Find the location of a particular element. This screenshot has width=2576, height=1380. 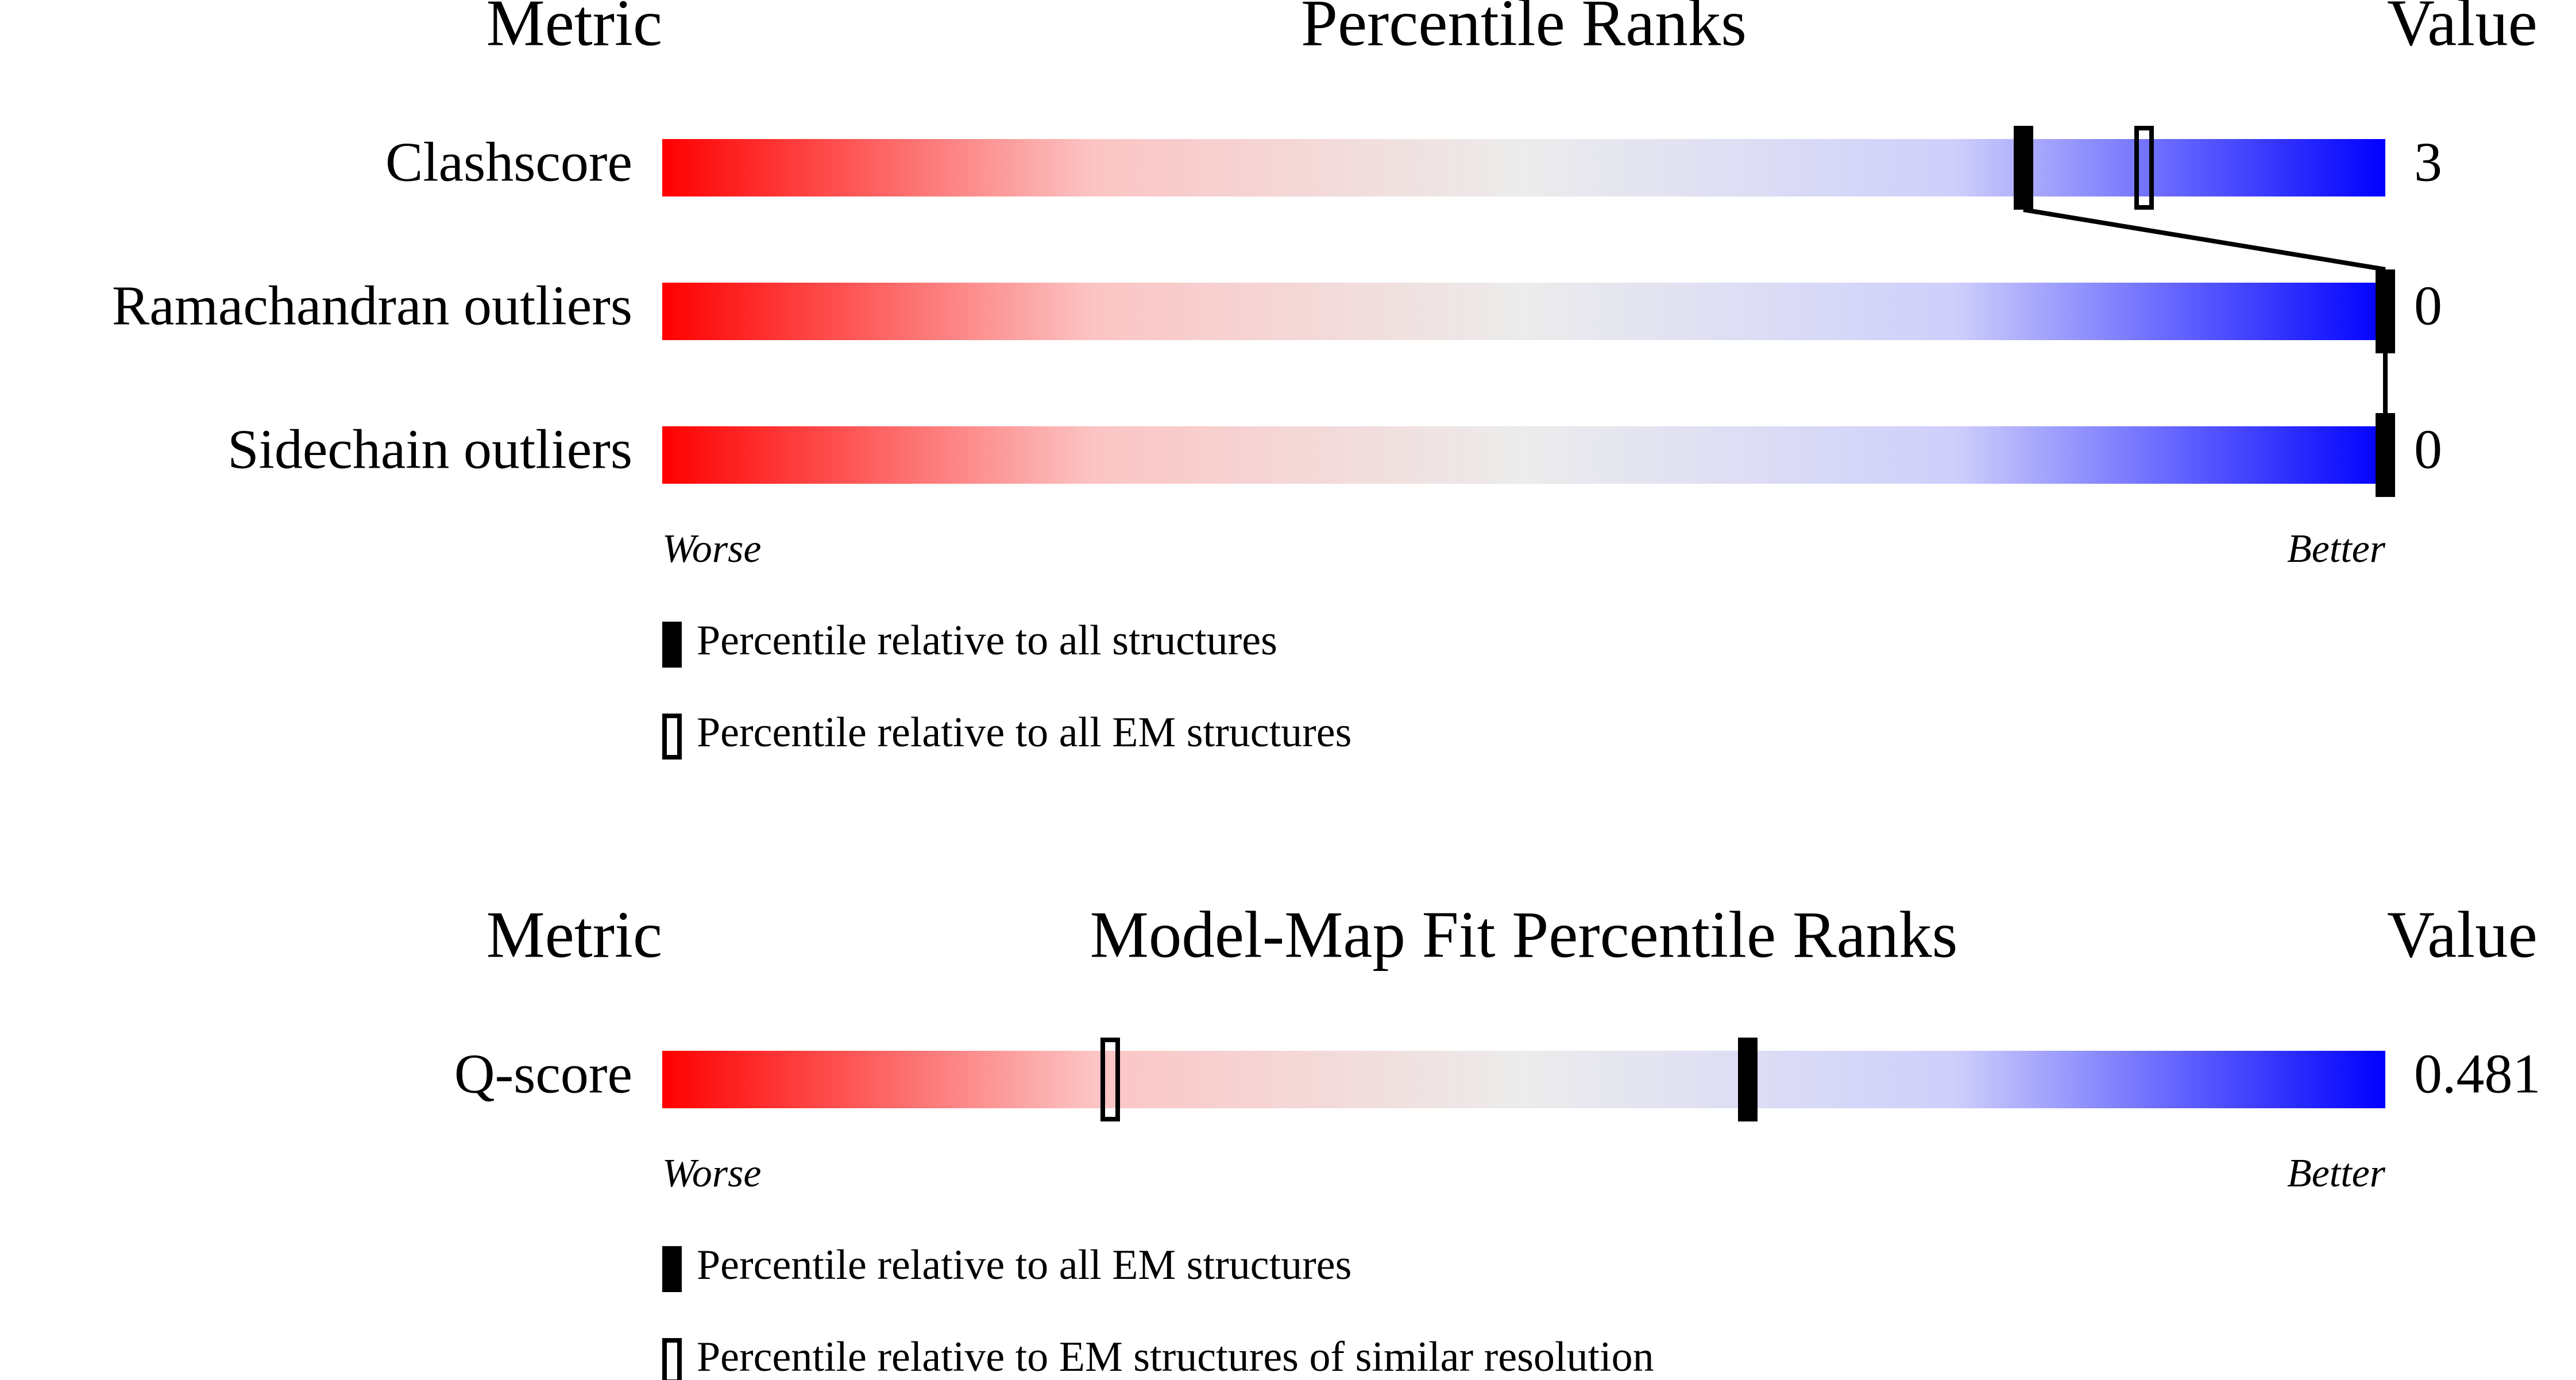

panel-title: Model-Map Fit Percentile Ranks is located at coordinates (1524, 934).